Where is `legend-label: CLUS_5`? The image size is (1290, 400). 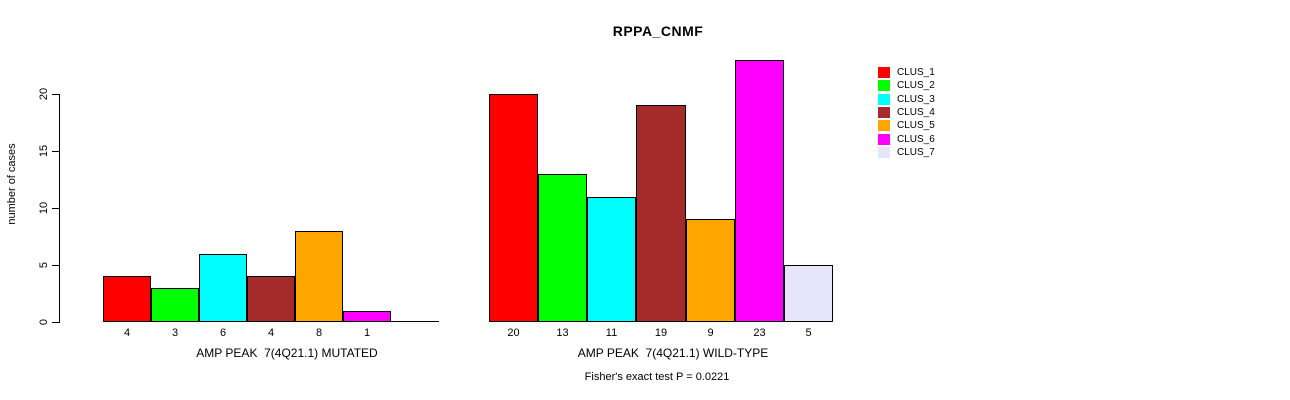
legend-label: CLUS_5 is located at coordinates (916, 125).